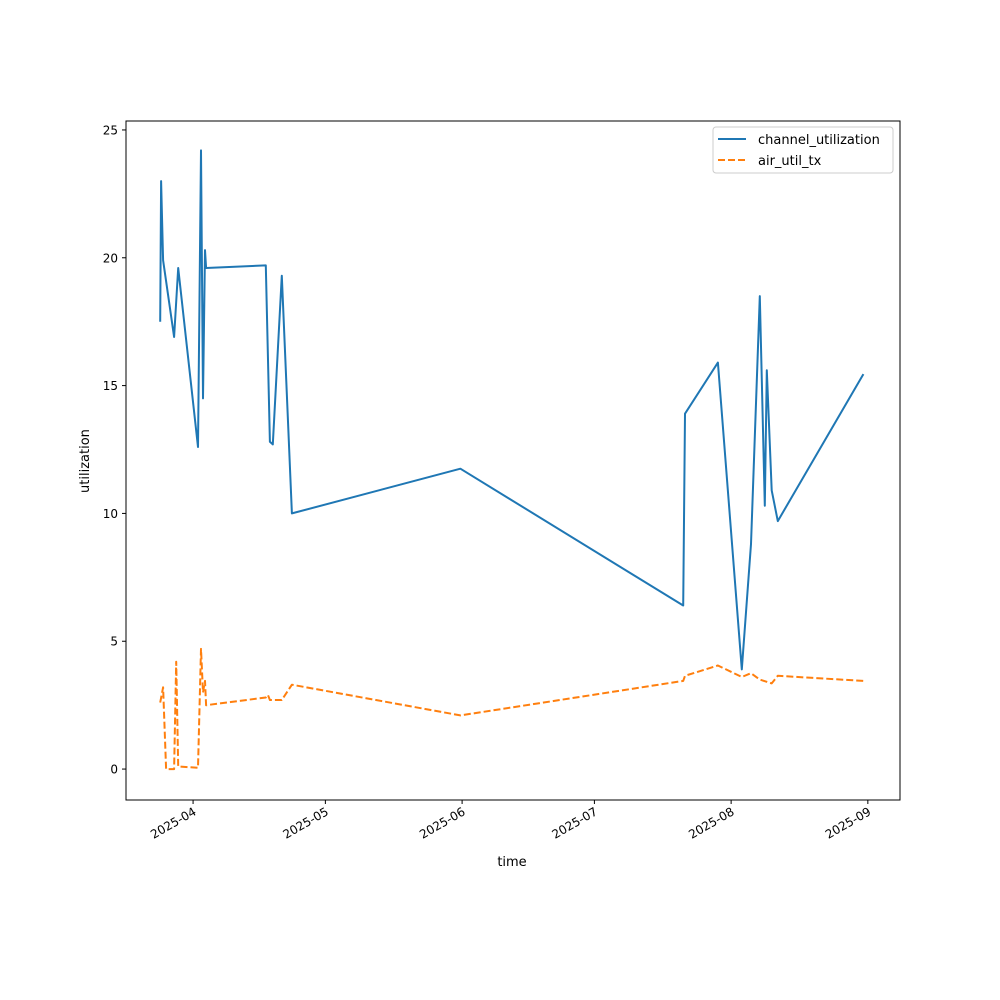  I want to click on legend-label-channel-utilization: channel_utilization, so click(819, 140).